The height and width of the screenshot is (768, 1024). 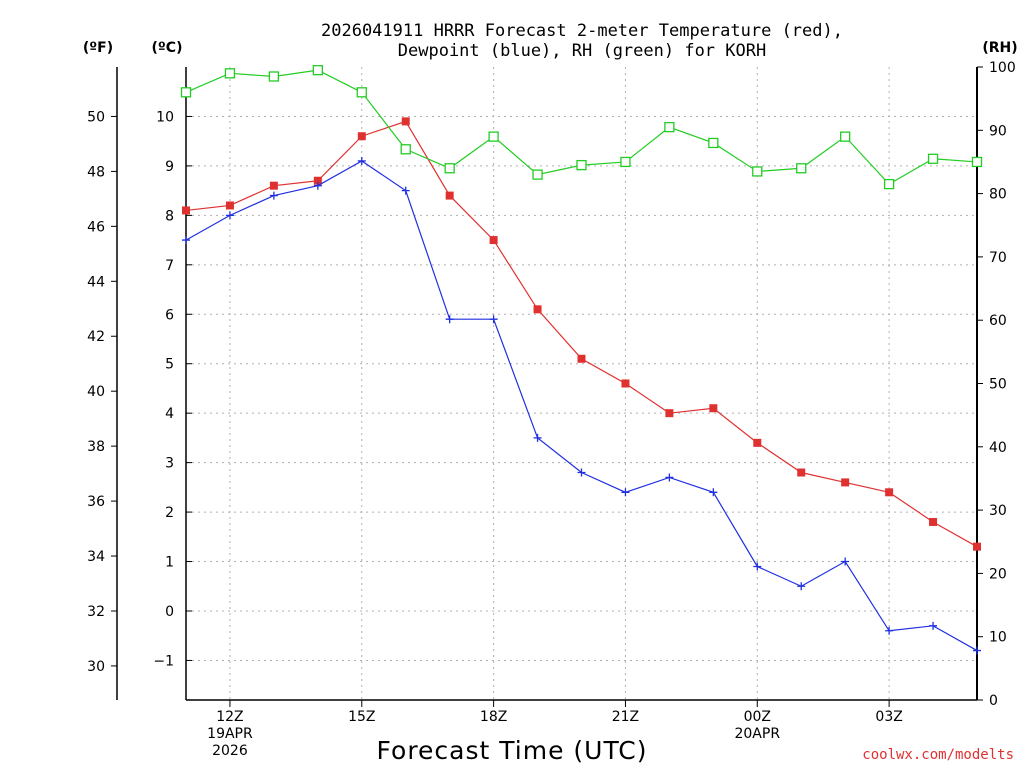 What do you see at coordinates (493, 717) in the screenshot?
I see `x-tick-label: 18Z` at bounding box center [493, 717].